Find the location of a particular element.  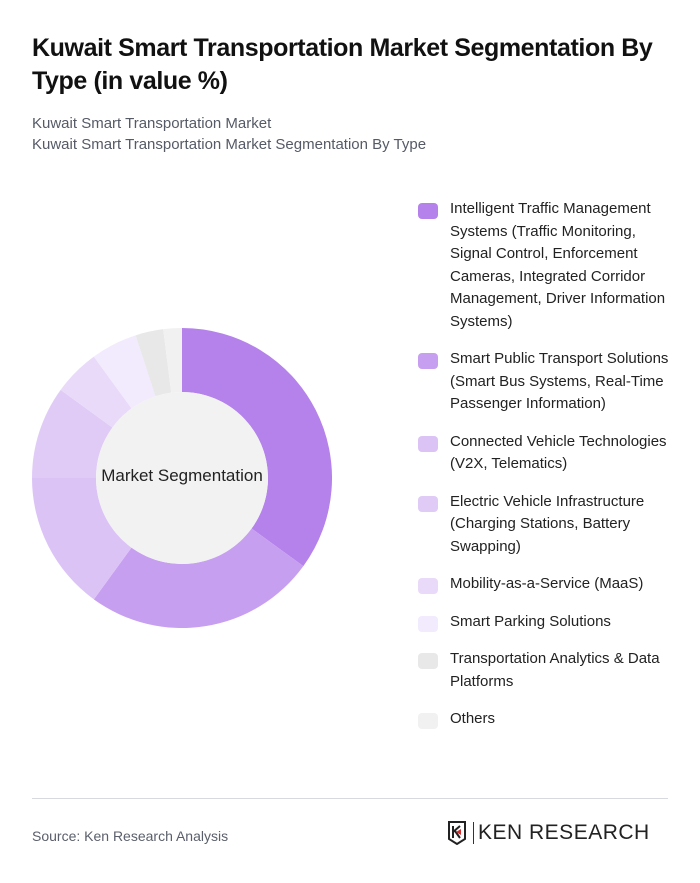

logo-divider is located at coordinates (473, 833).